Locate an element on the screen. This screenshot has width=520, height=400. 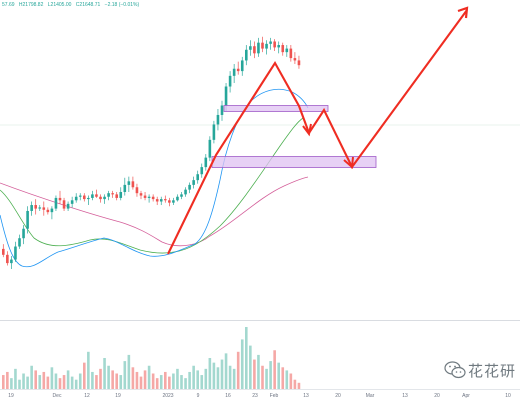
time-tick-label: Apr is located at coordinates (466, 396).